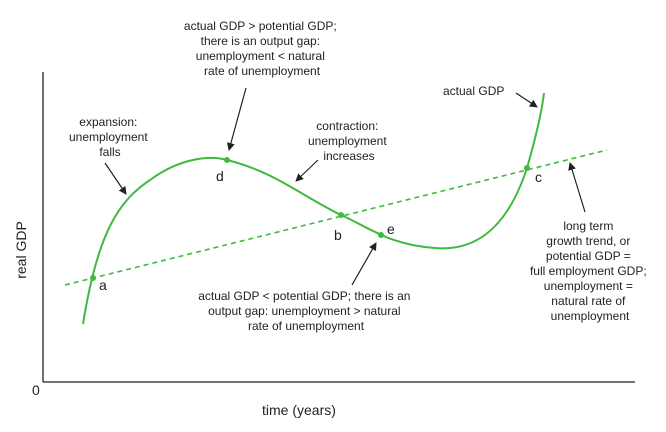 This screenshot has width=666, height=432. What do you see at coordinates (299, 410) in the screenshot?
I see `x-axis-label: time (years)` at bounding box center [299, 410].